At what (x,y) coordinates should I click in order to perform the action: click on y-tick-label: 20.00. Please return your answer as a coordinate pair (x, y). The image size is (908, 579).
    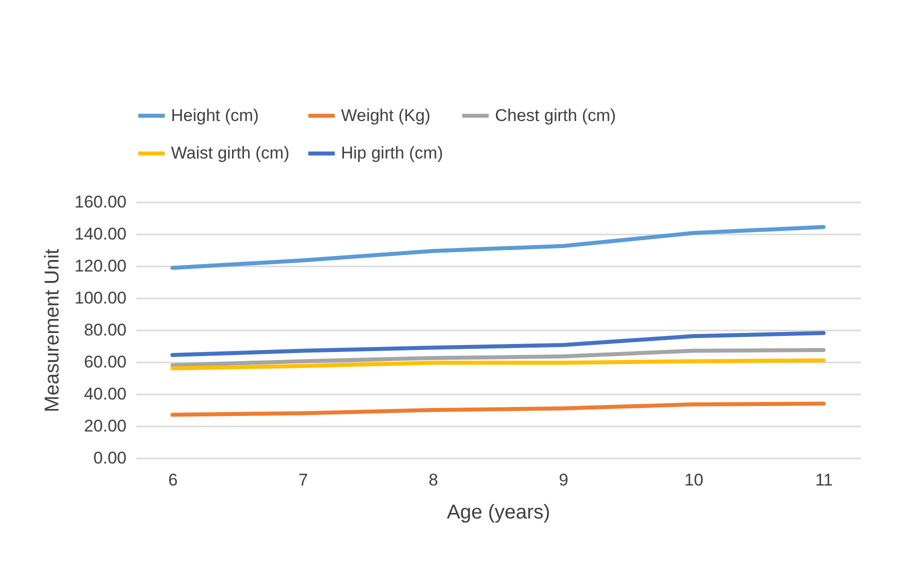
    Looking at the image, I should click on (105, 426).